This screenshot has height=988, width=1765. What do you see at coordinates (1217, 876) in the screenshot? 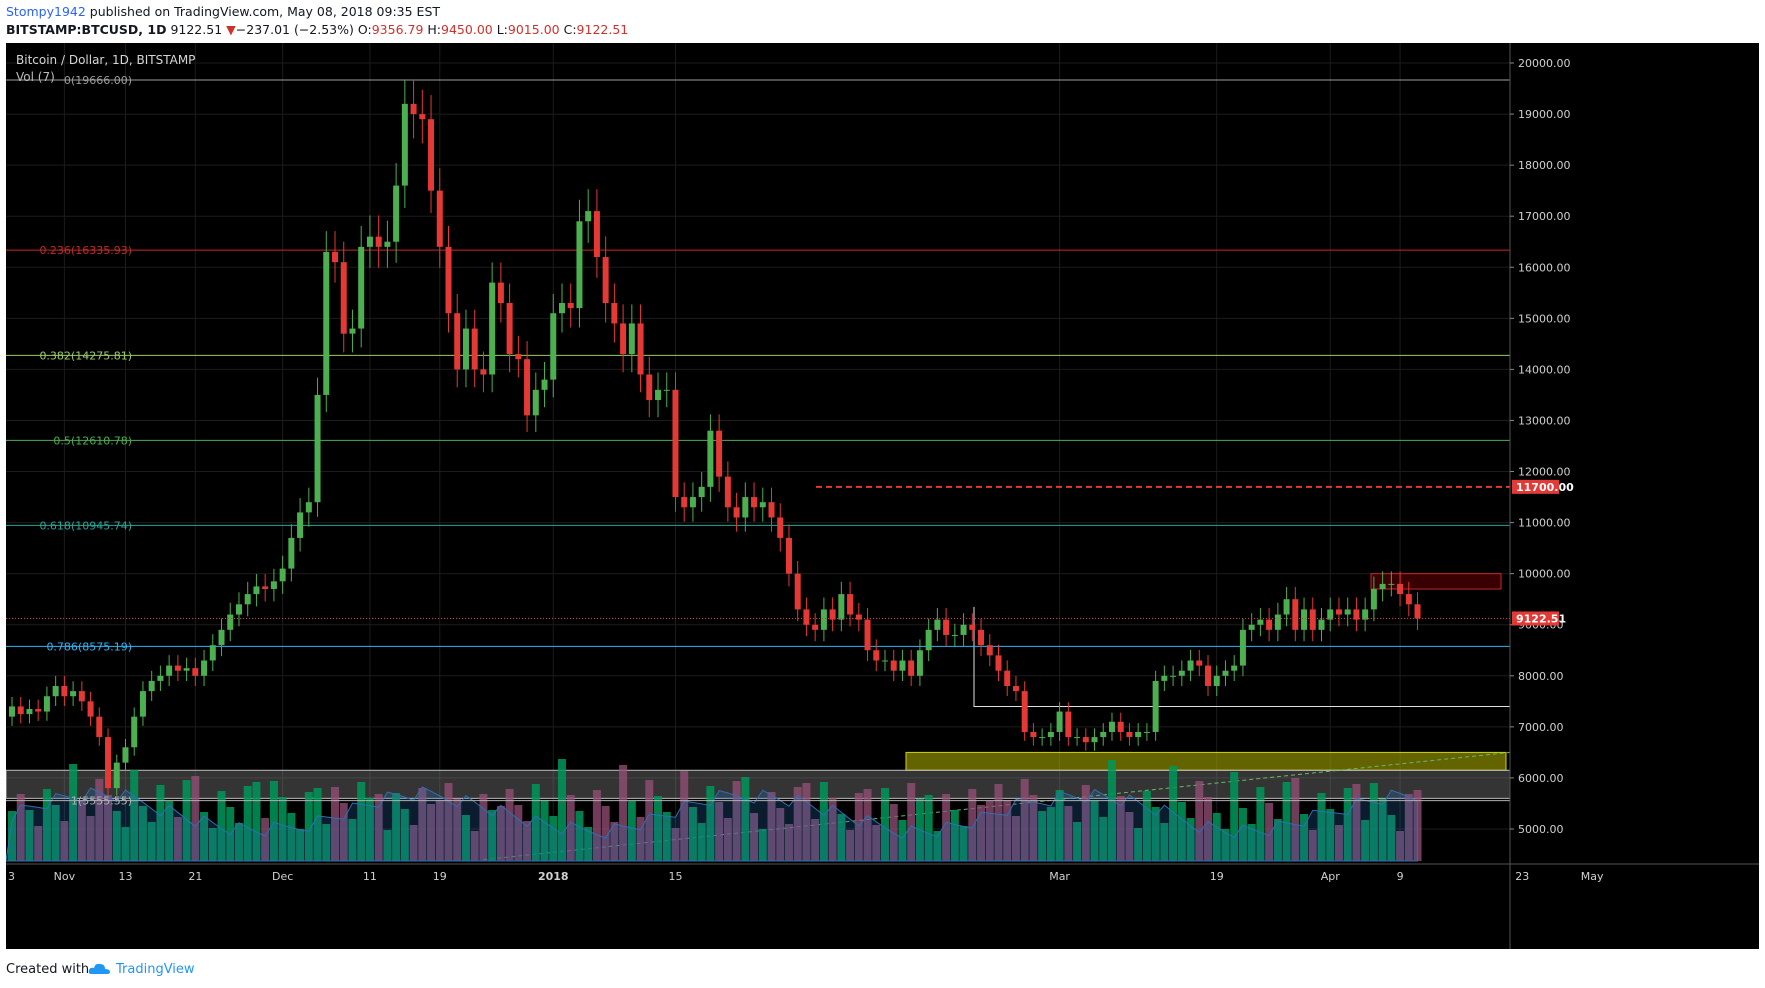
I see `x-tick-label: 19` at bounding box center [1217, 876].